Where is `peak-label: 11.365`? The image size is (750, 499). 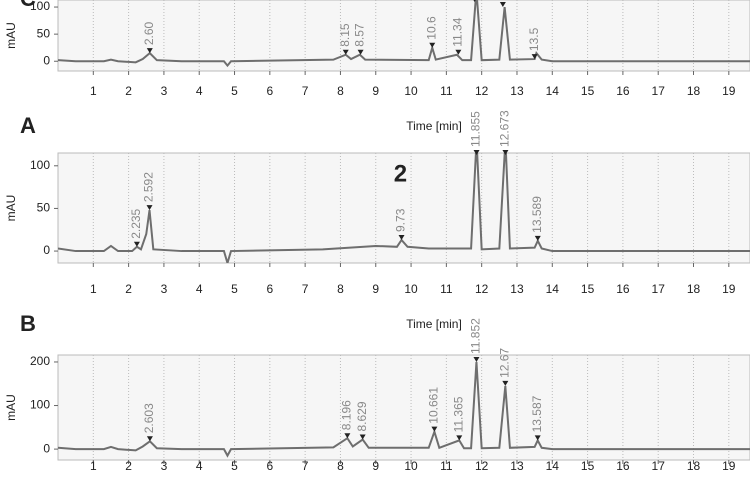
peak-label: 11.365 is located at coordinates (458, 414).